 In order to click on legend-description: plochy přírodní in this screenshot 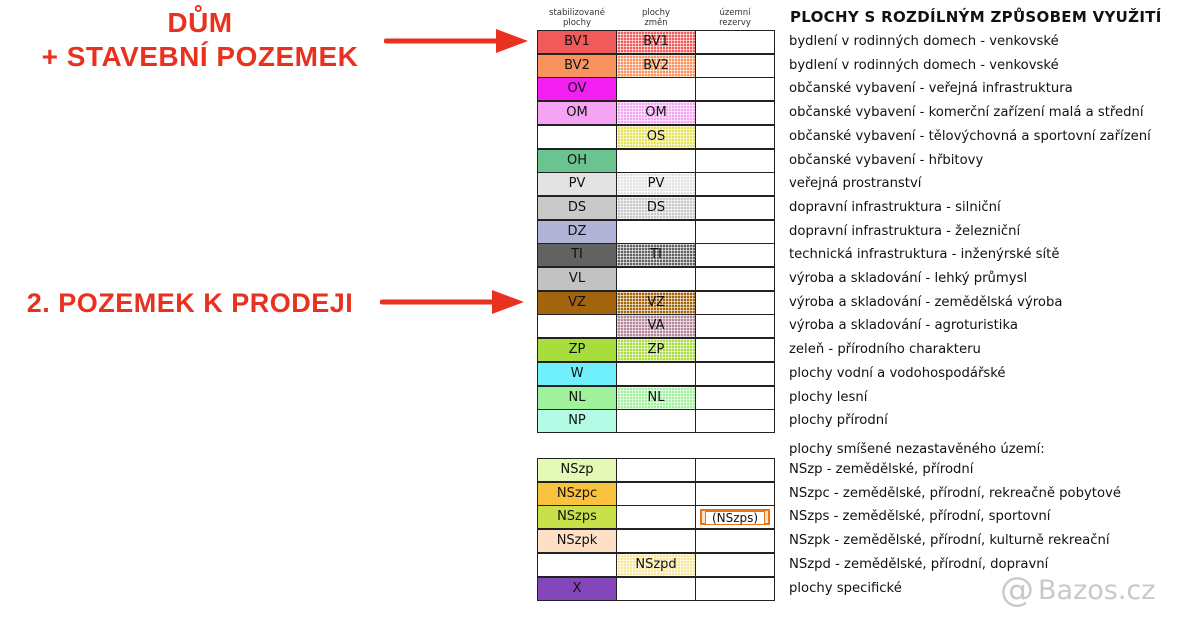, I will do `click(838, 421)`.